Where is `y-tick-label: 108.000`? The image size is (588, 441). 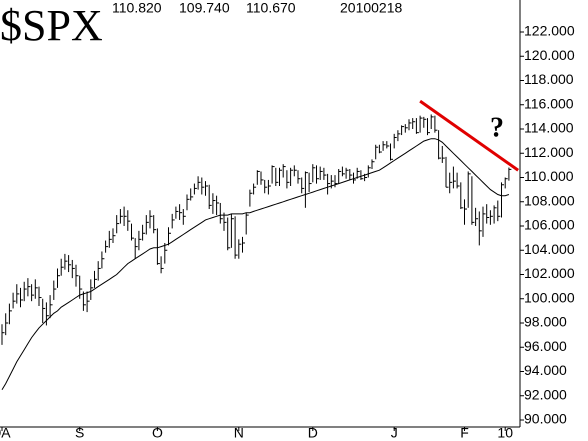
y-tick-label: 108.000 is located at coordinates (549, 200).